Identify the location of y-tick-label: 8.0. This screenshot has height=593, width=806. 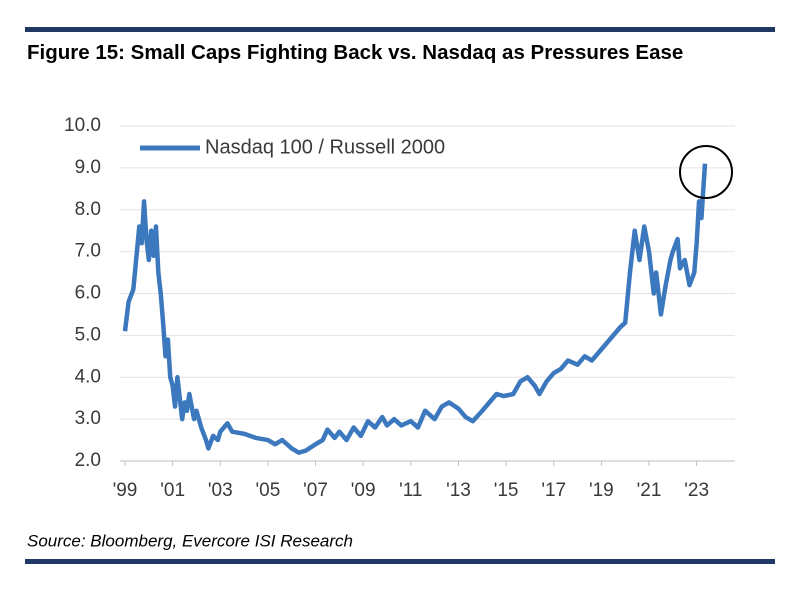
(88, 209).